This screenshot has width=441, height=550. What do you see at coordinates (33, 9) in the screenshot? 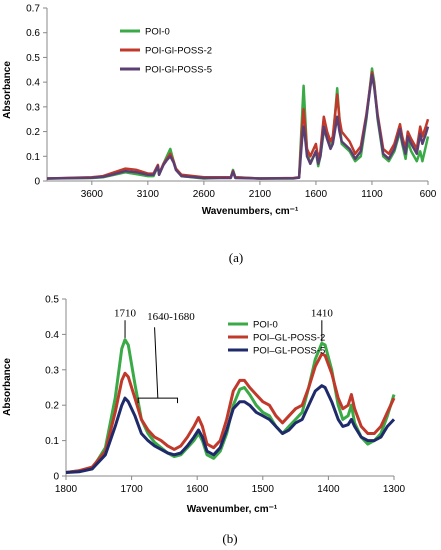
I see `y-tick-label: 0.7` at bounding box center [33, 9].